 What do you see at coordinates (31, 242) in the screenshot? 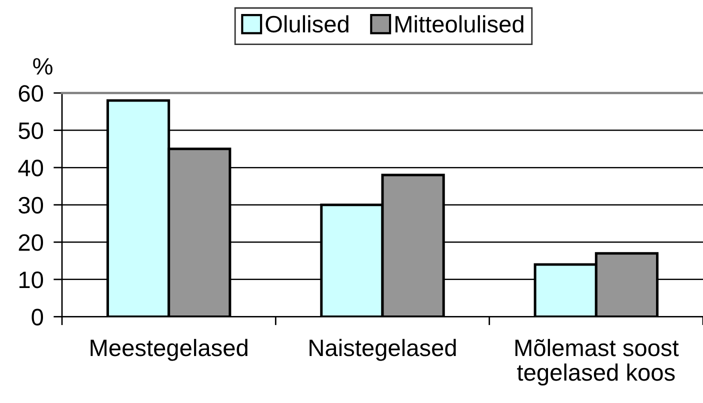
I see `y-tick-label: 20` at bounding box center [31, 242].